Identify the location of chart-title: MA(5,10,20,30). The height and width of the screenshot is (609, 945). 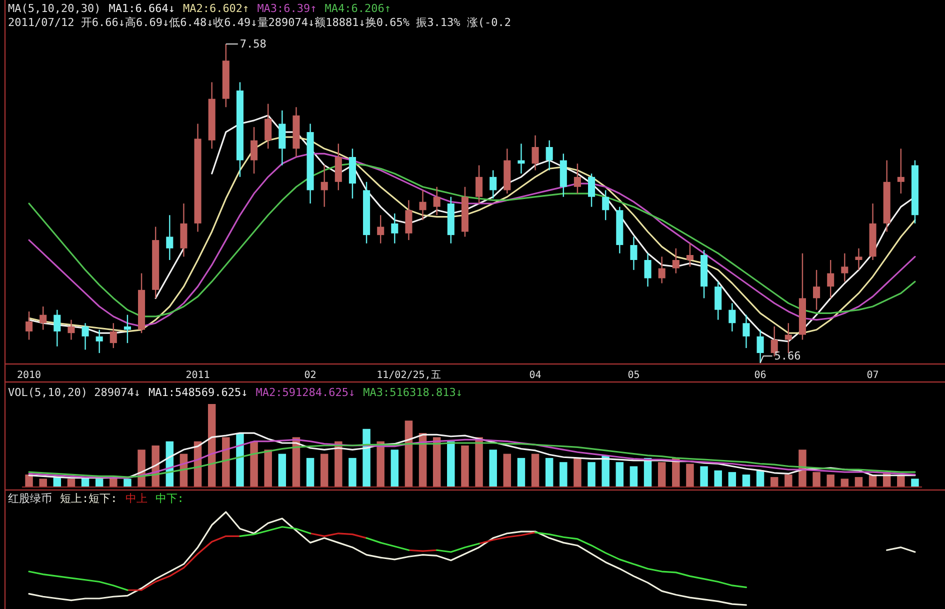
(54, 8).